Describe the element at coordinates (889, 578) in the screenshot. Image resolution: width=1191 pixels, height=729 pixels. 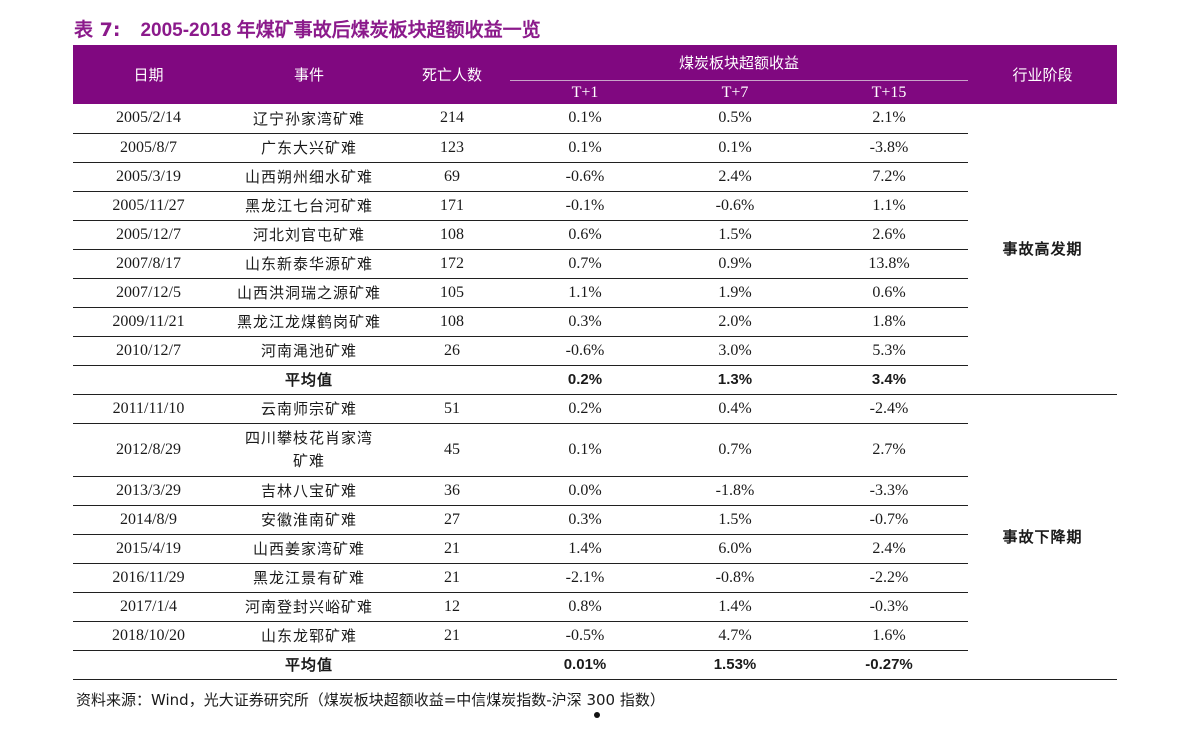
I see `cell-t15: -2.2%` at that location.